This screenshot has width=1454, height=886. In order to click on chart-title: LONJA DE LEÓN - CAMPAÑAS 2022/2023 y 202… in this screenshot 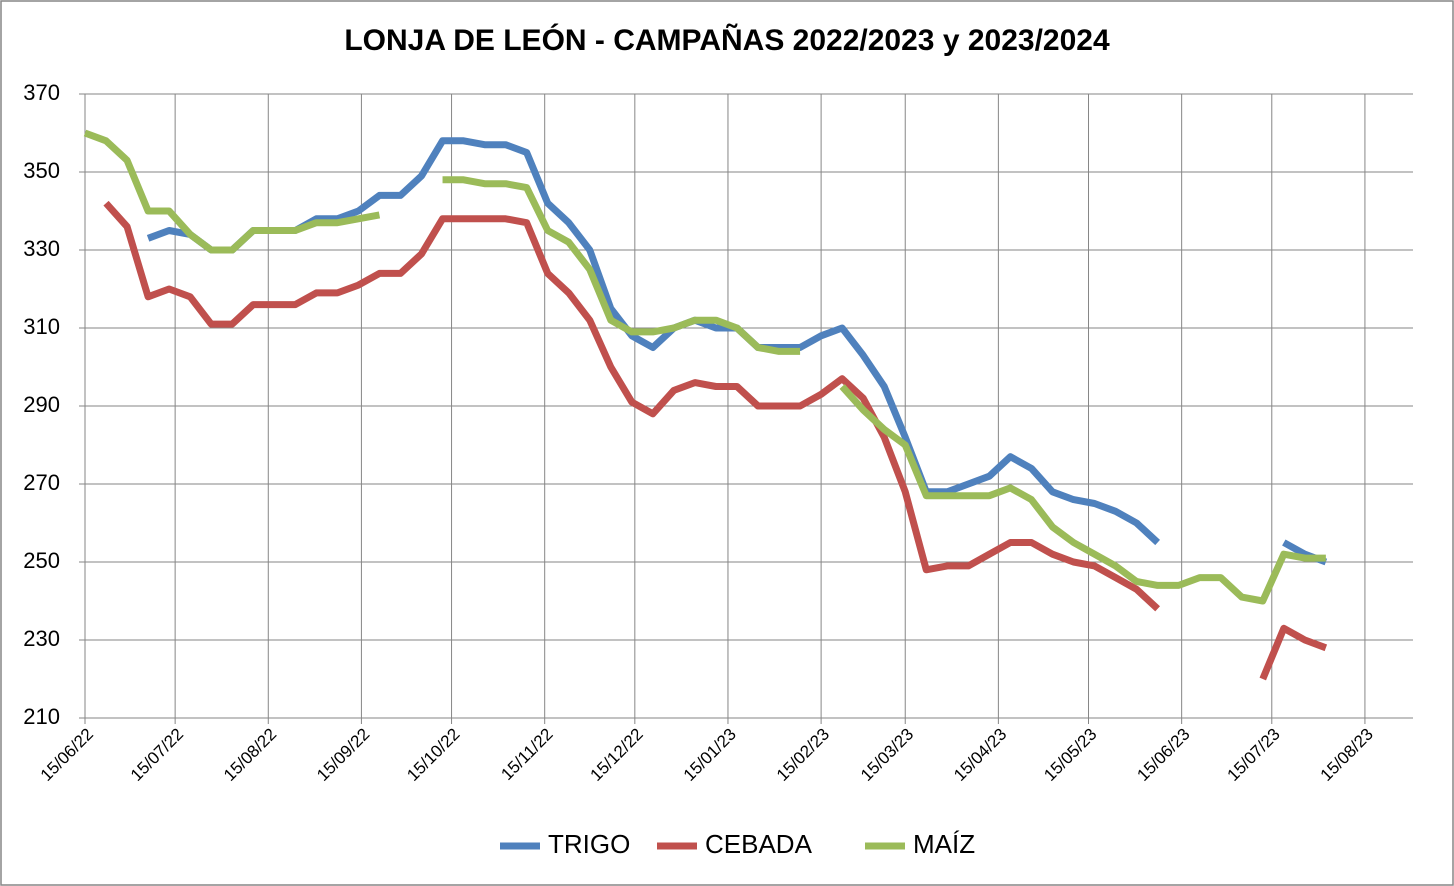, I will do `click(727, 40)`.